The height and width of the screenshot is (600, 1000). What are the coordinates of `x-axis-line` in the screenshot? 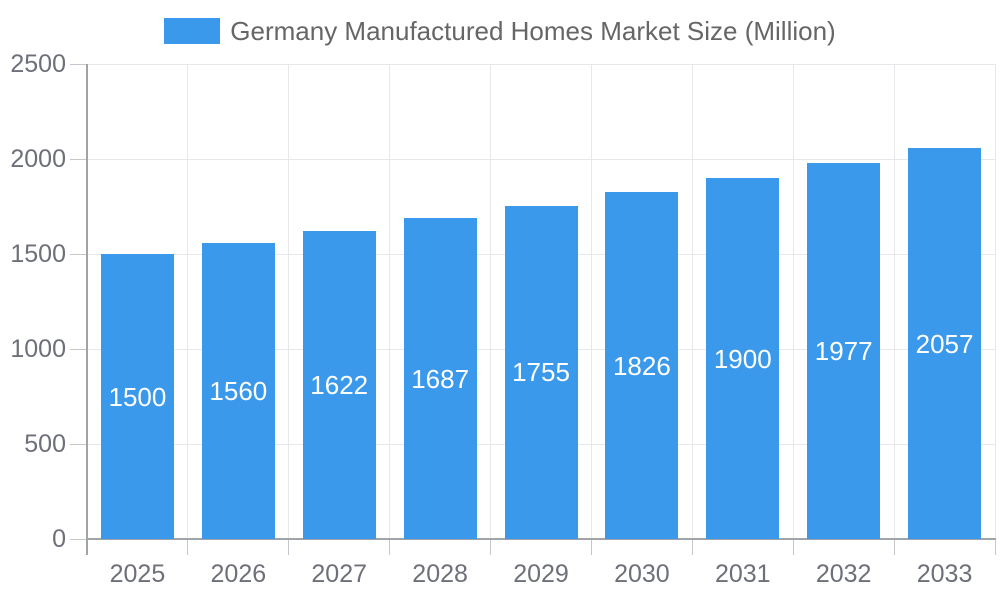 It's located at (540, 539).